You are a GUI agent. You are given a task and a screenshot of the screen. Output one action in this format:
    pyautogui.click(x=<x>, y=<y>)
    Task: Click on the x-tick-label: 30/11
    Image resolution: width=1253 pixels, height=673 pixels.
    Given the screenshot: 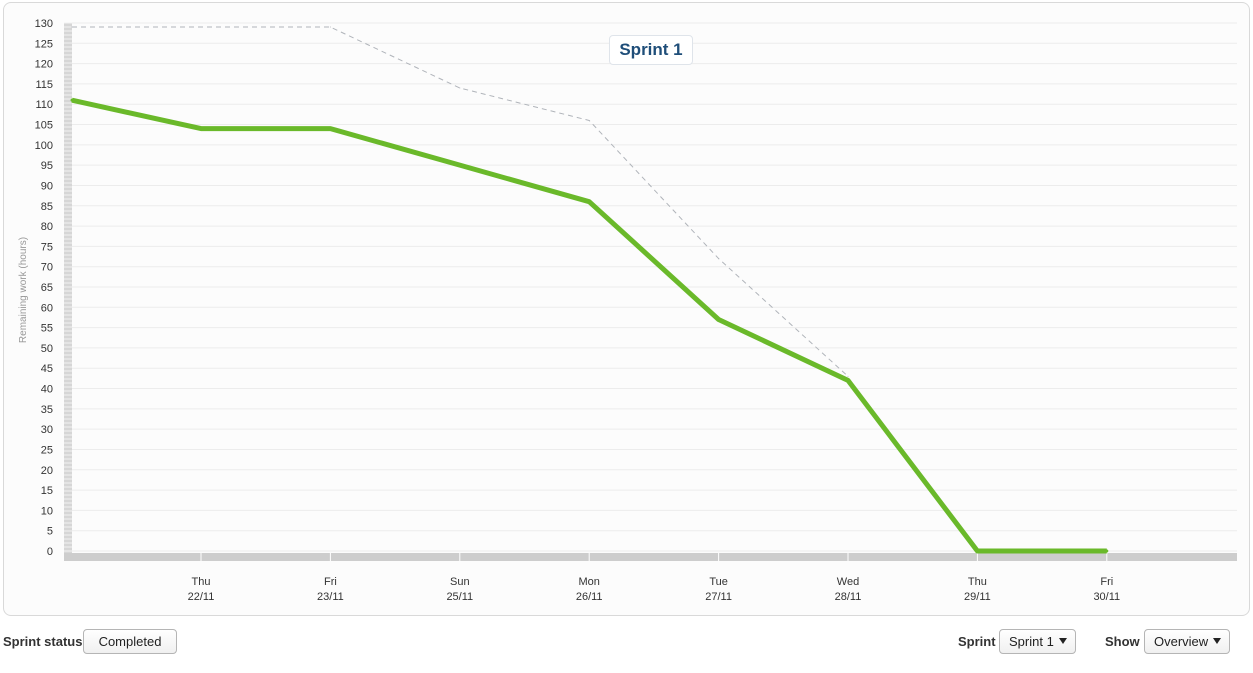 What is the action you would take?
    pyautogui.click(x=1106, y=597)
    